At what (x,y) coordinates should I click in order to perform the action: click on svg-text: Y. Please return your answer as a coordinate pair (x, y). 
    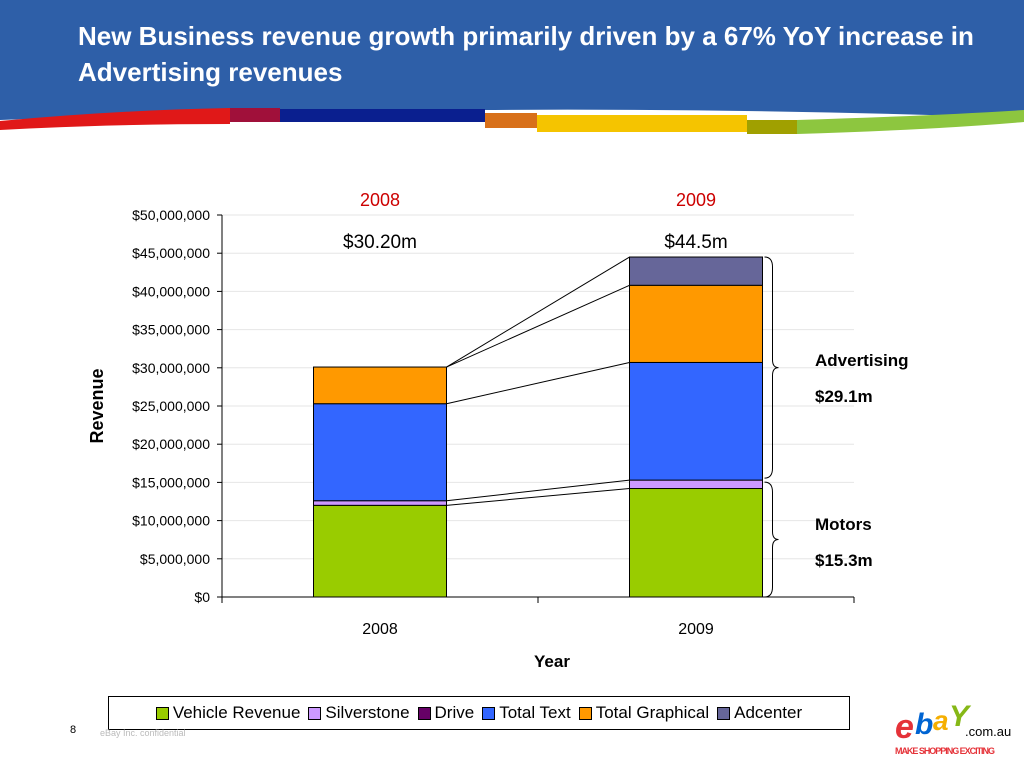
    Looking at the image, I should click on (960, 716).